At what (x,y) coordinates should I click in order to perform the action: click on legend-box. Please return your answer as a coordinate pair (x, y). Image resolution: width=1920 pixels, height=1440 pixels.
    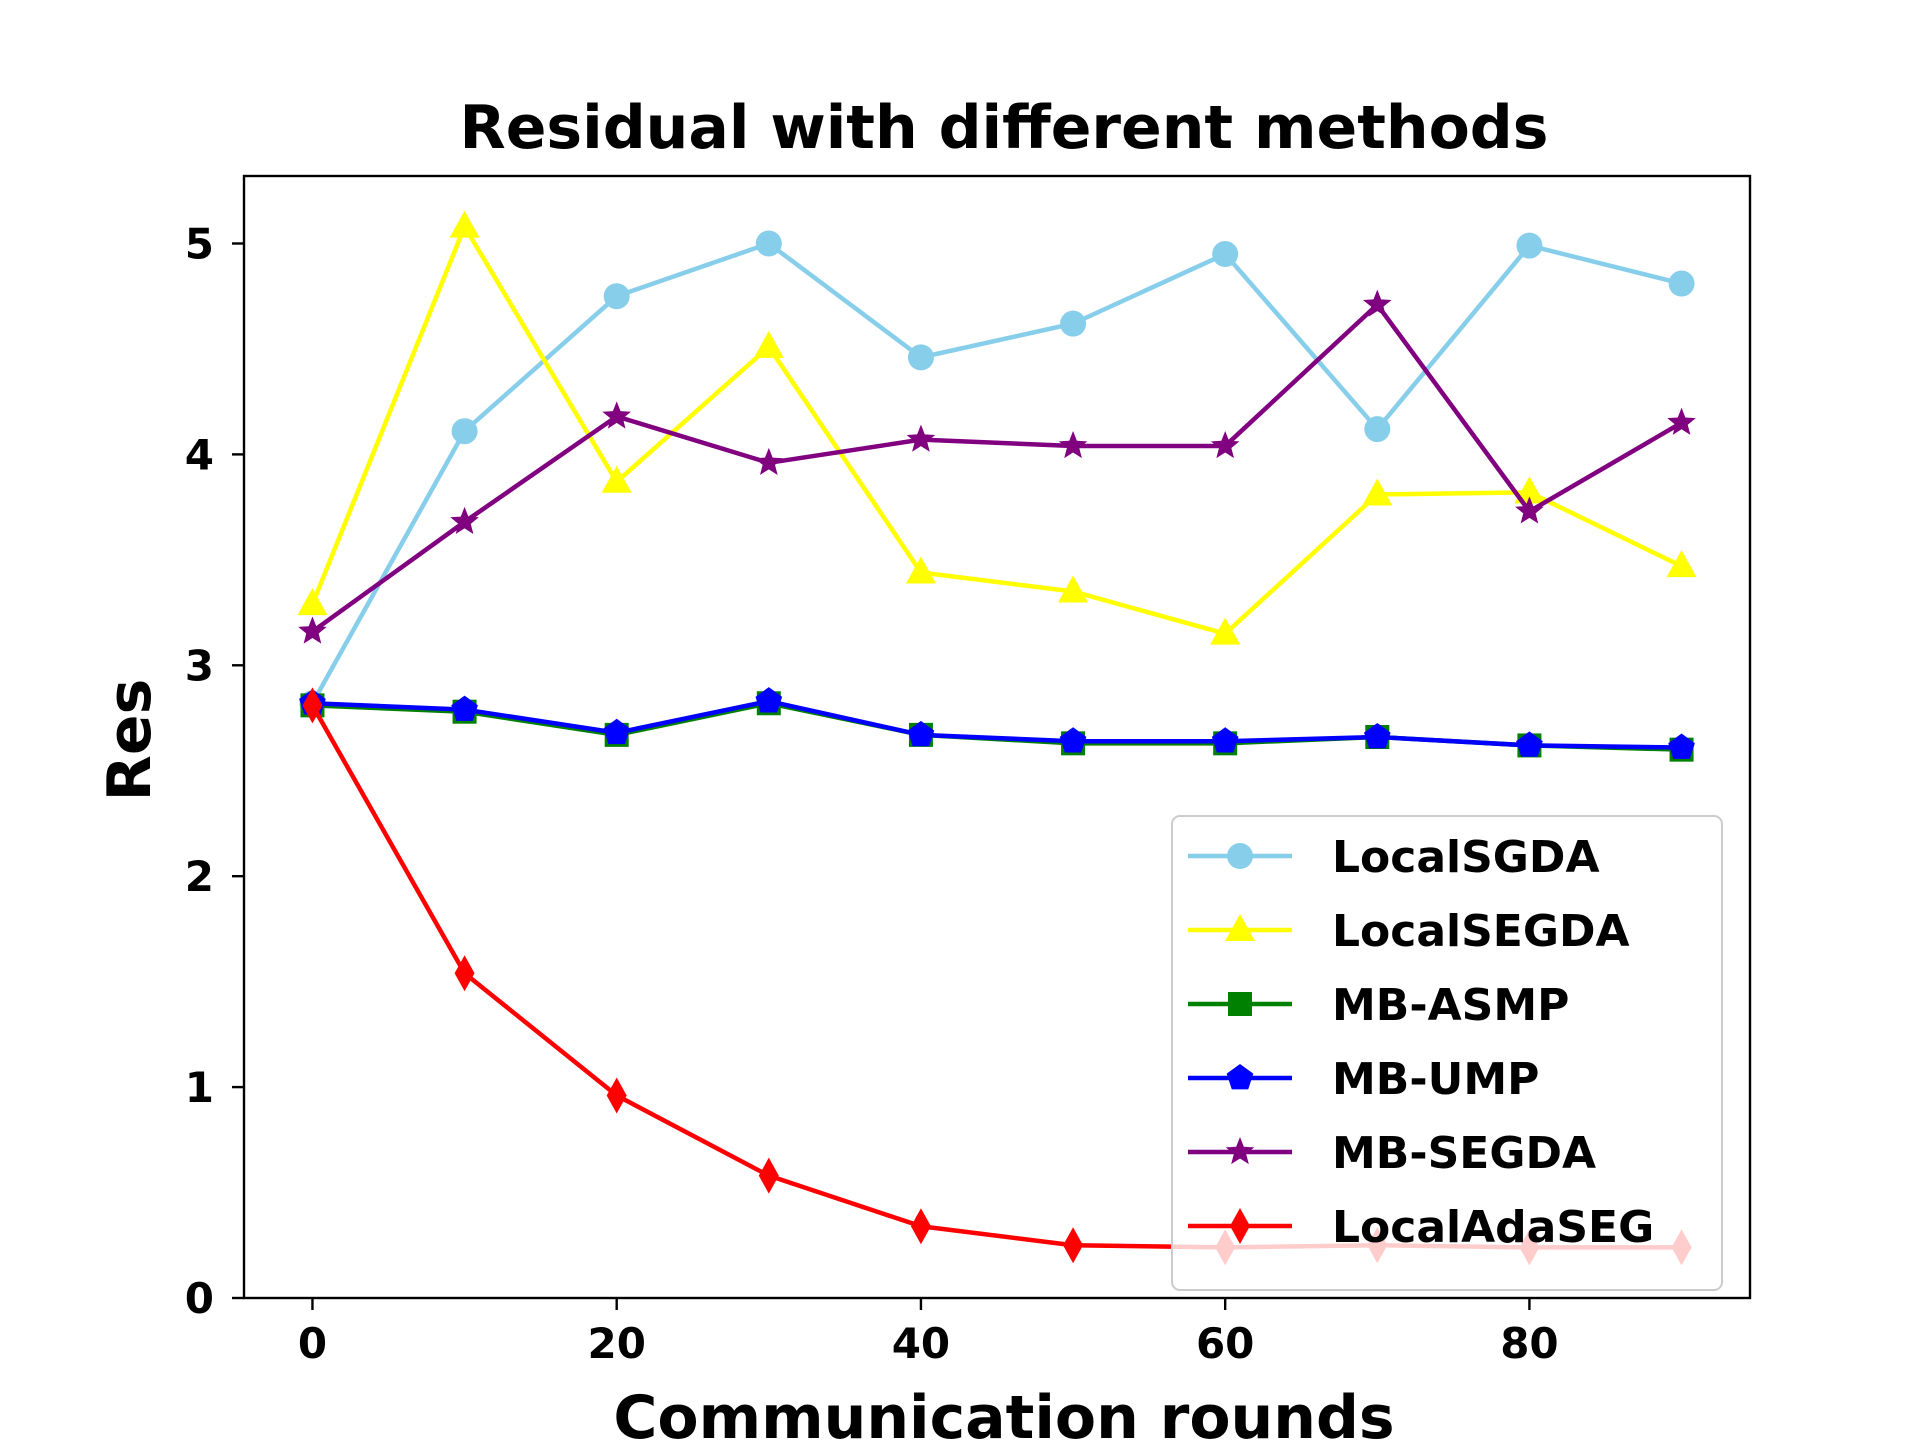
    Looking at the image, I should click on (1447, 1053).